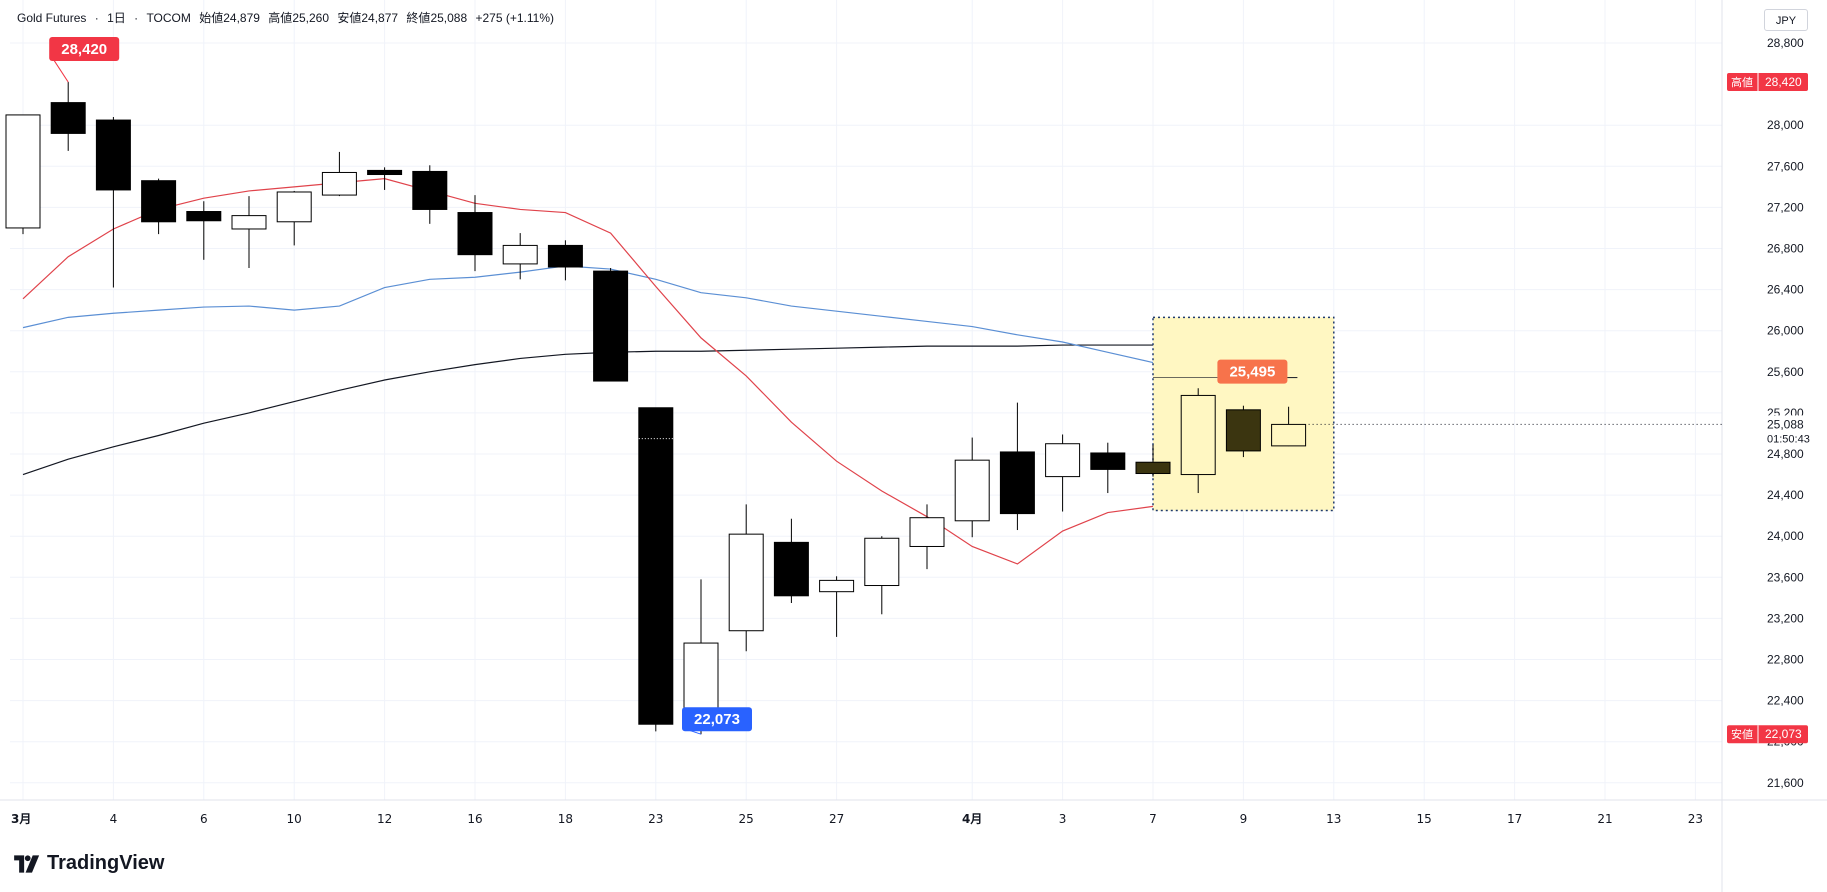 Image resolution: width=1827 pixels, height=892 pixels. Describe the element at coordinates (1424, 819) in the screenshot. I see `time-tick-label: 15` at that location.